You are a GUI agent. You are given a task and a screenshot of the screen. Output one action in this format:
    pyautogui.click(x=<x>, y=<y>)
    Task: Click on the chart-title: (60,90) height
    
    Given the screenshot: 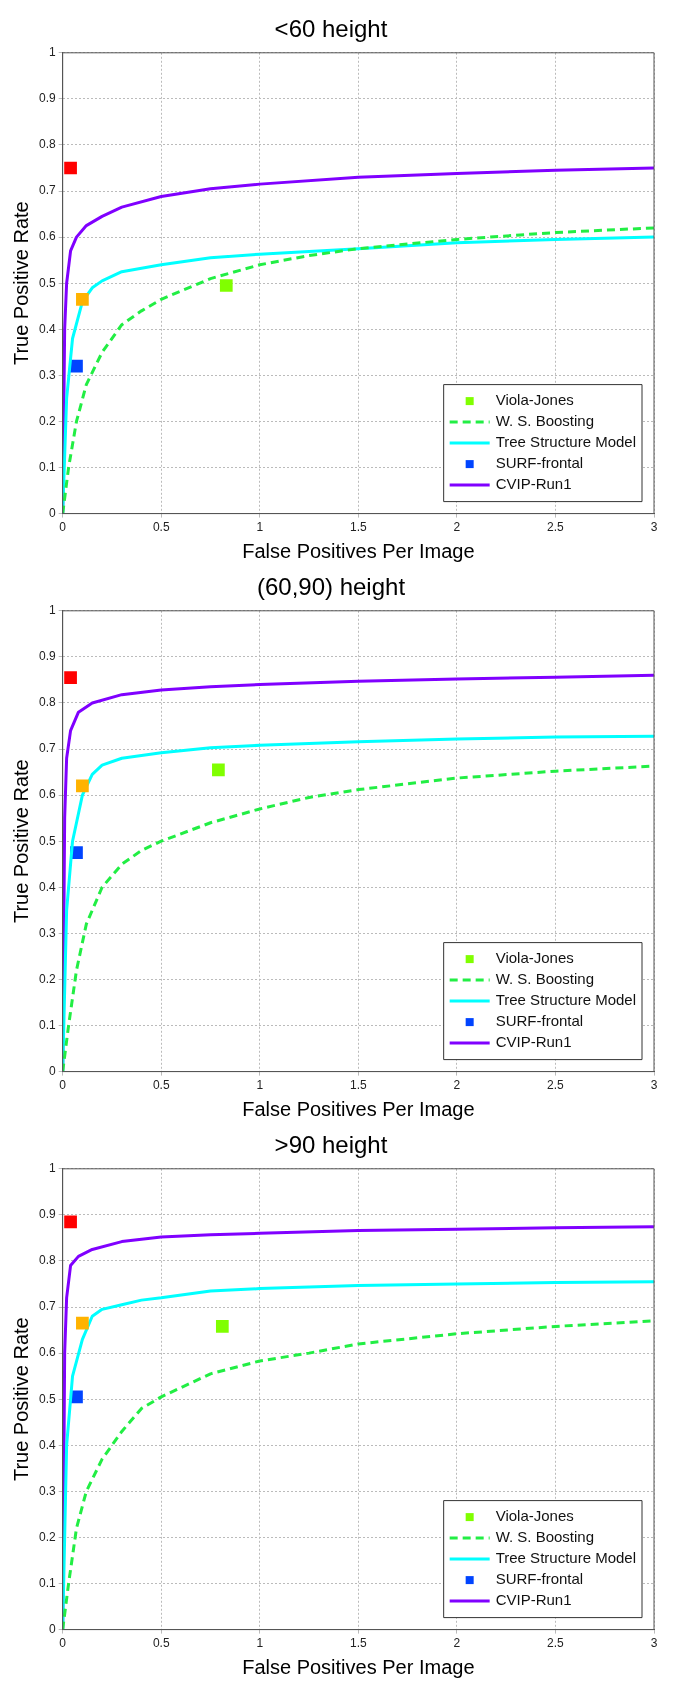 What is the action you would take?
    pyautogui.click(x=331, y=587)
    